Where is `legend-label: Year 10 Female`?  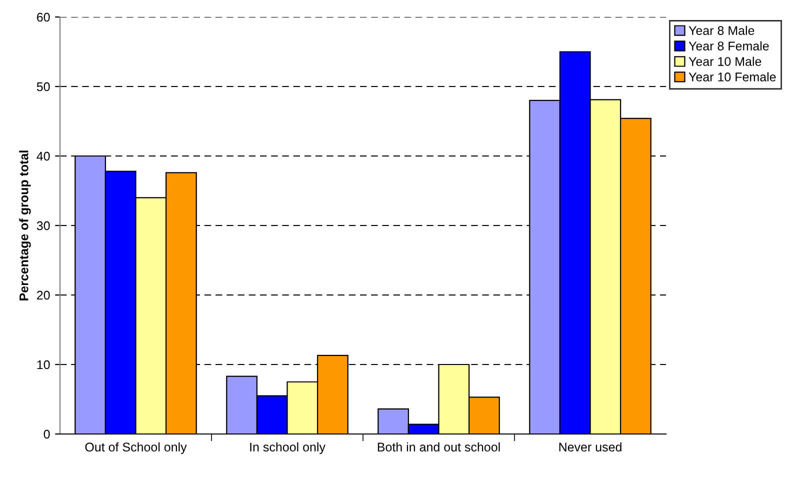 legend-label: Year 10 Female is located at coordinates (732, 77).